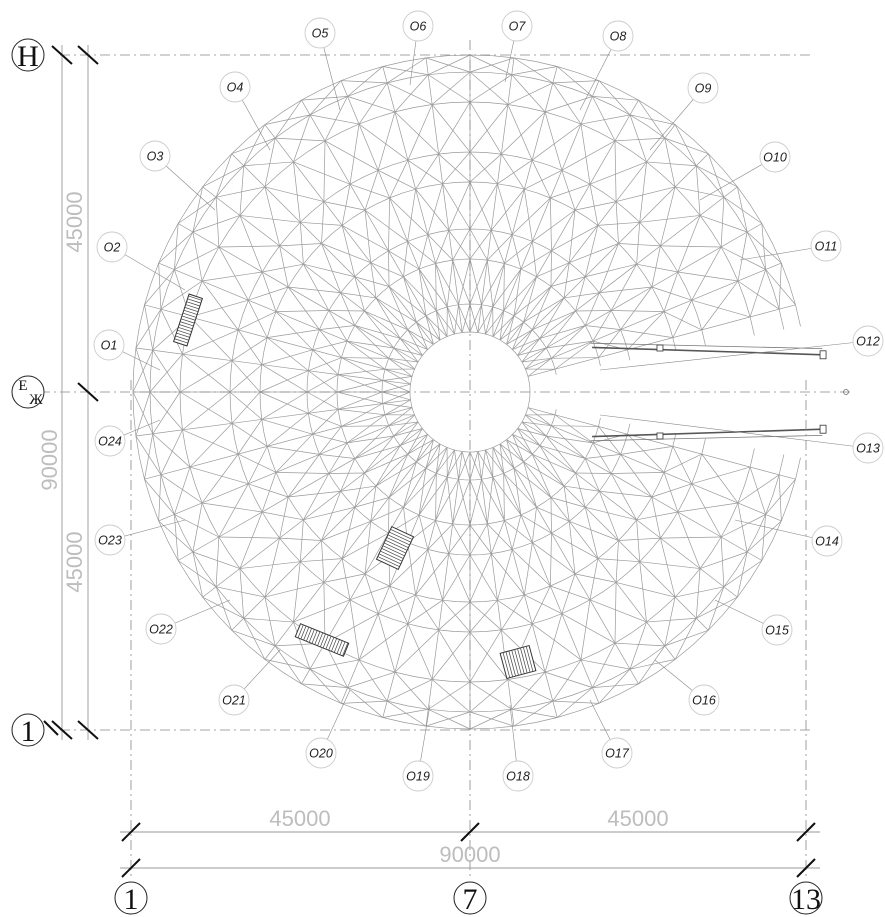 The height and width of the screenshot is (917, 885). What do you see at coordinates (28, 56) in the screenshot?
I see `axis-label-H: Н` at bounding box center [28, 56].